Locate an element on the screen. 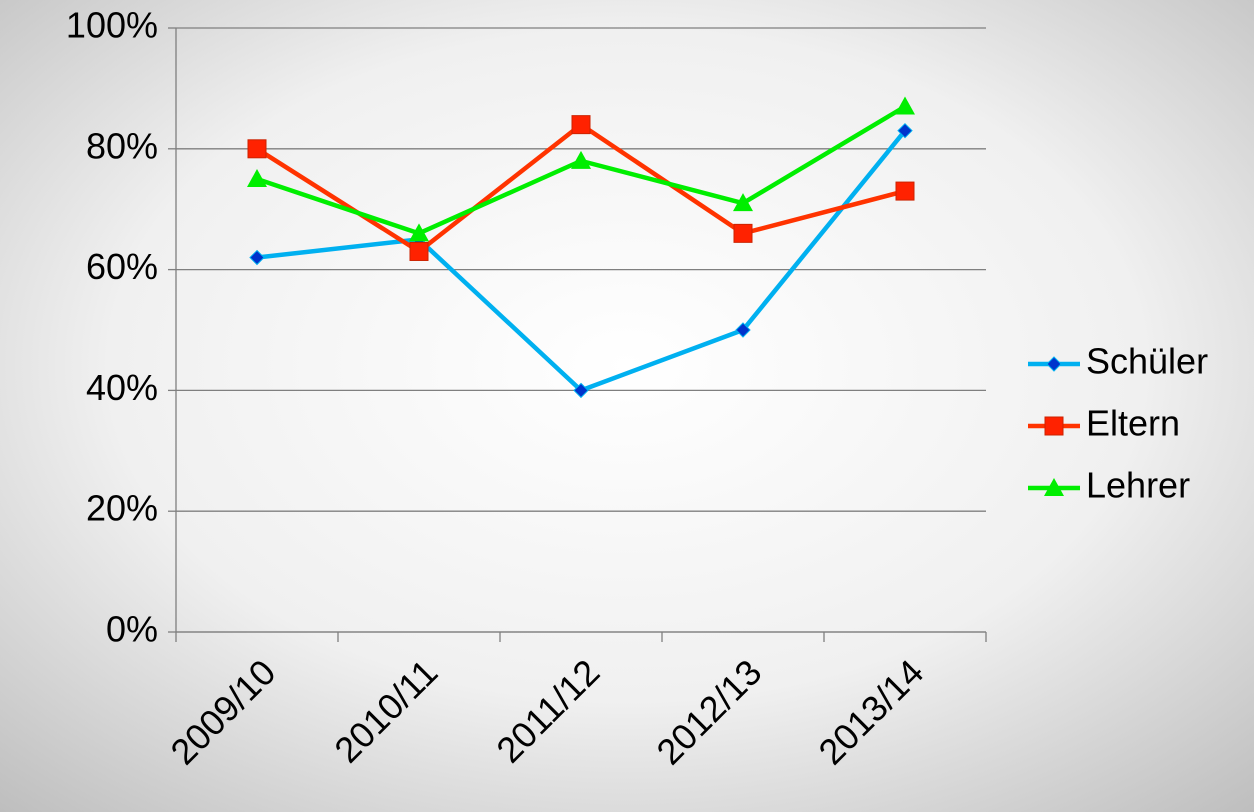  y-tick-label: 60% is located at coordinates (122, 266).